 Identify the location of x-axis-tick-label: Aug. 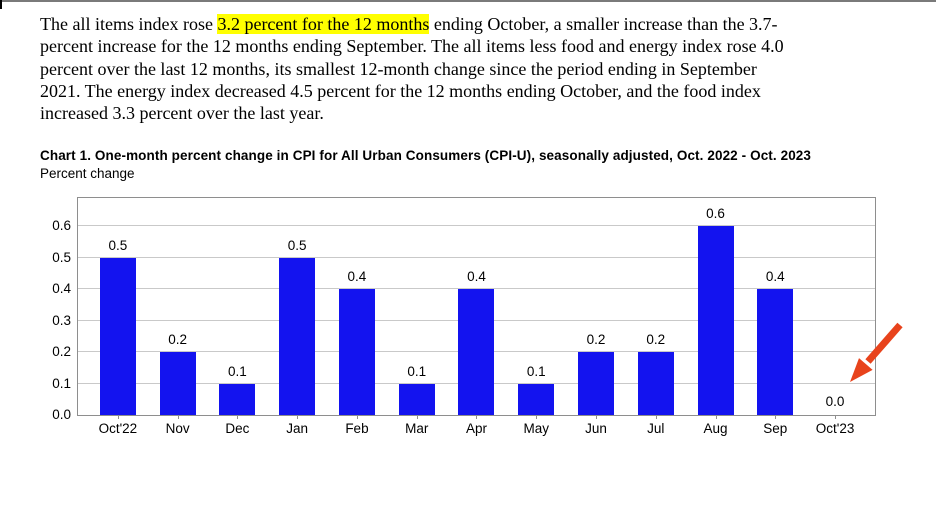
(715, 428).